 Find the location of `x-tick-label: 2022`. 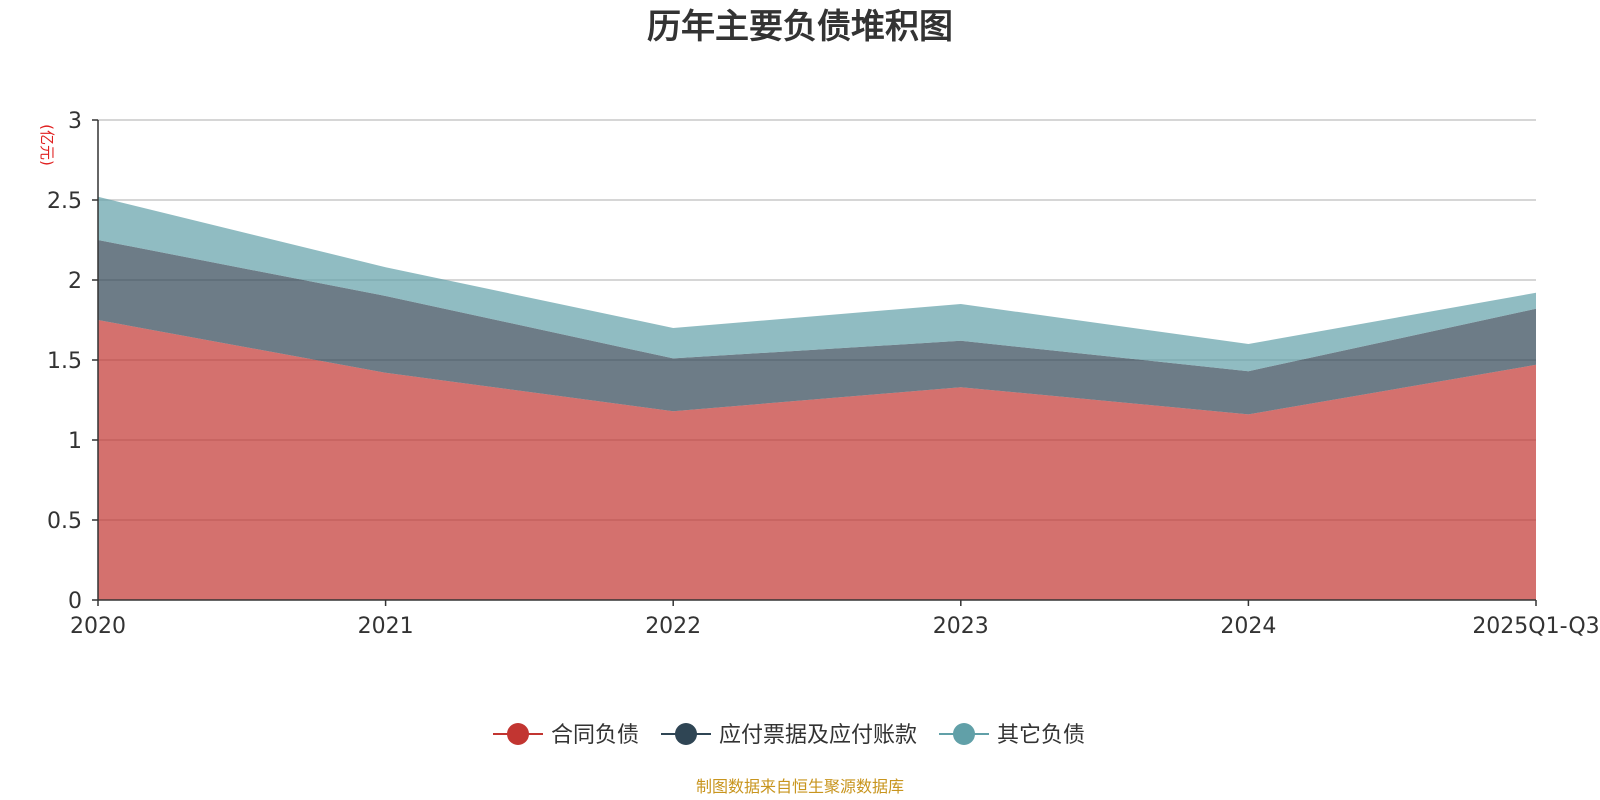

x-tick-label: 2022 is located at coordinates (673, 626).